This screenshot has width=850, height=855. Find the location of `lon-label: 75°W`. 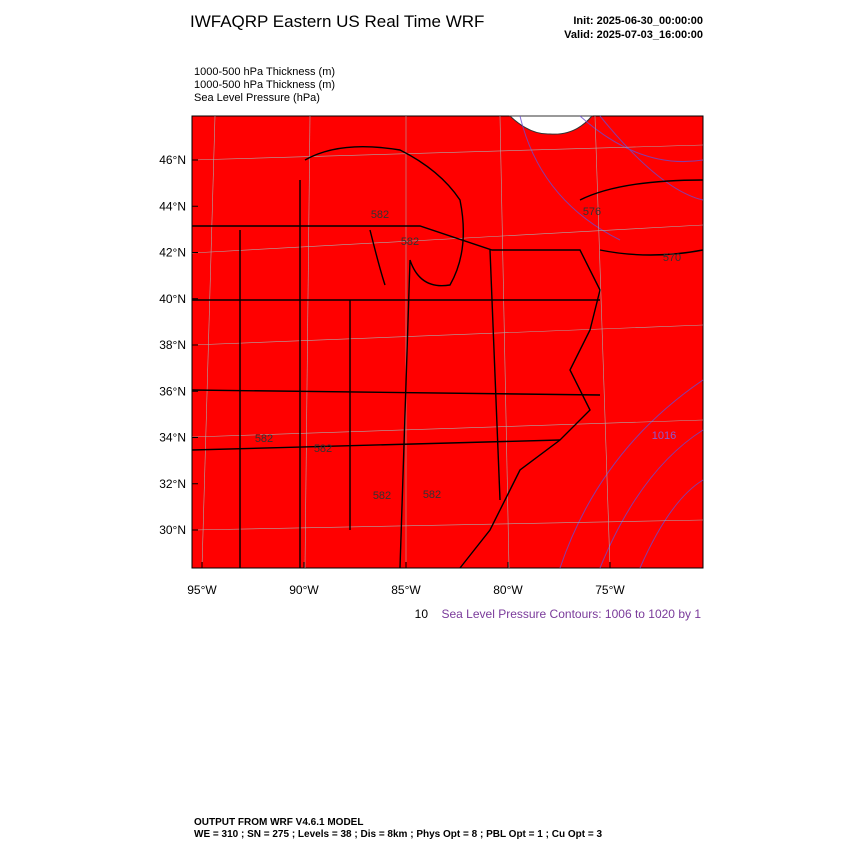

lon-label: 75°W is located at coordinates (610, 590).